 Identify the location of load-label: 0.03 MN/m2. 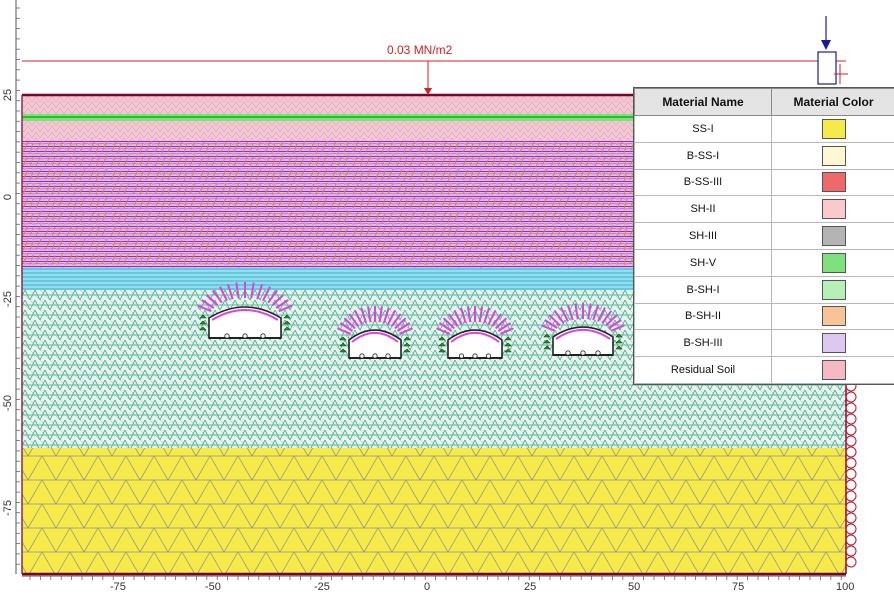
(420, 50).